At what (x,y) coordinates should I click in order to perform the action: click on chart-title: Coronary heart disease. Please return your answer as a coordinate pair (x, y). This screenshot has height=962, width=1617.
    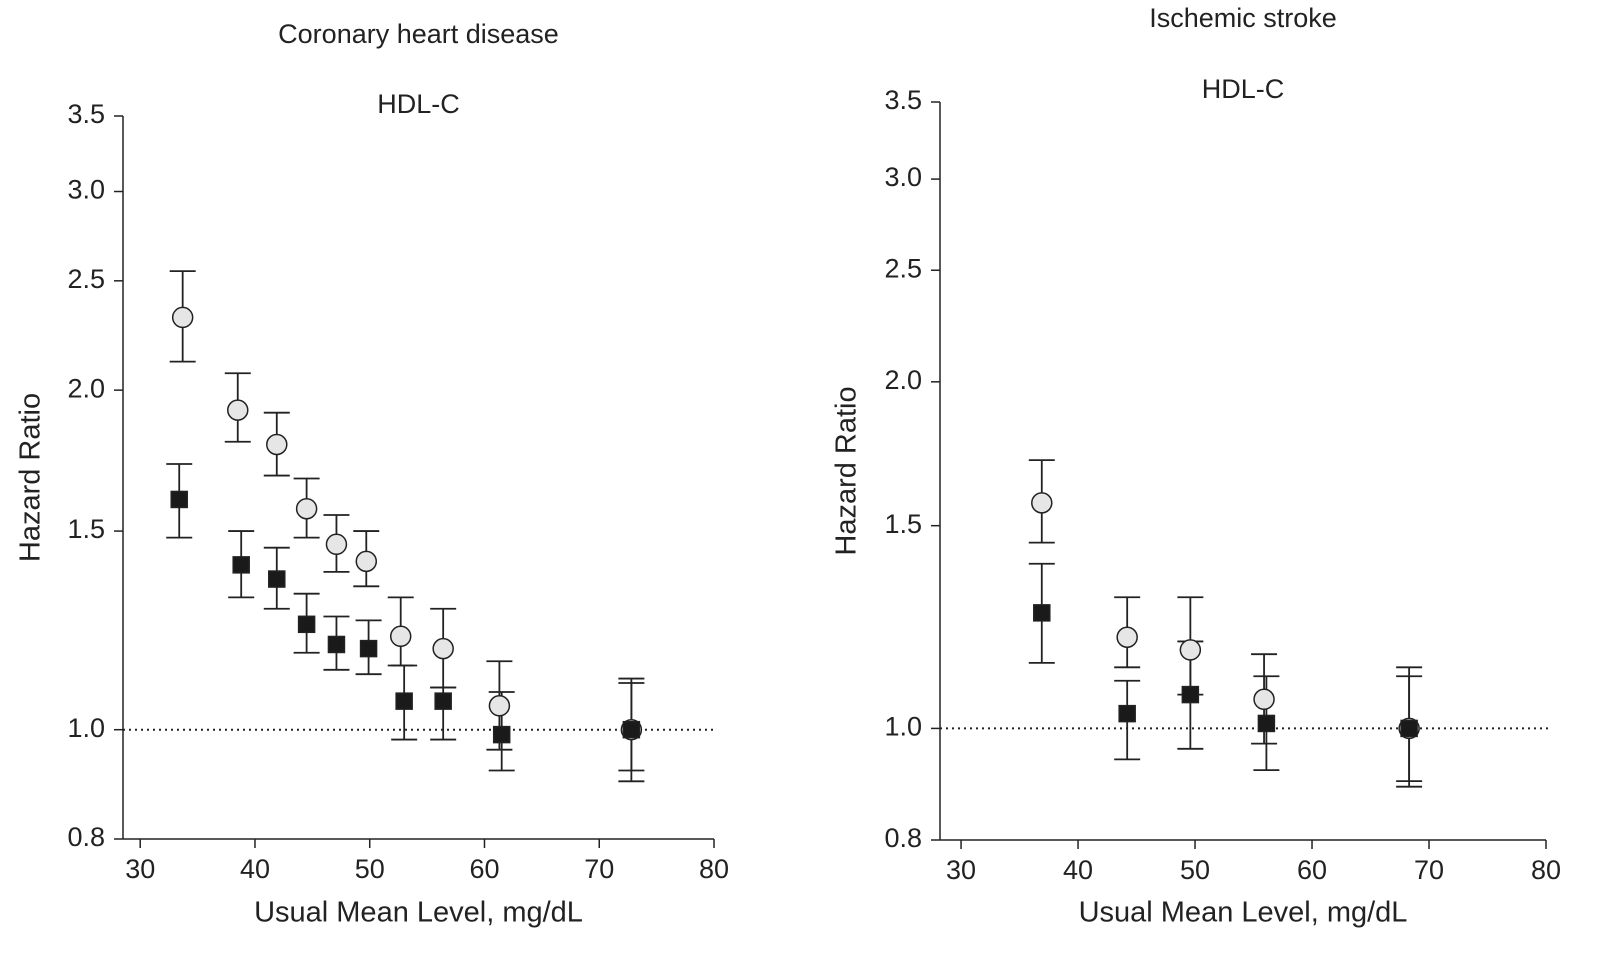
    Looking at the image, I should click on (418, 34).